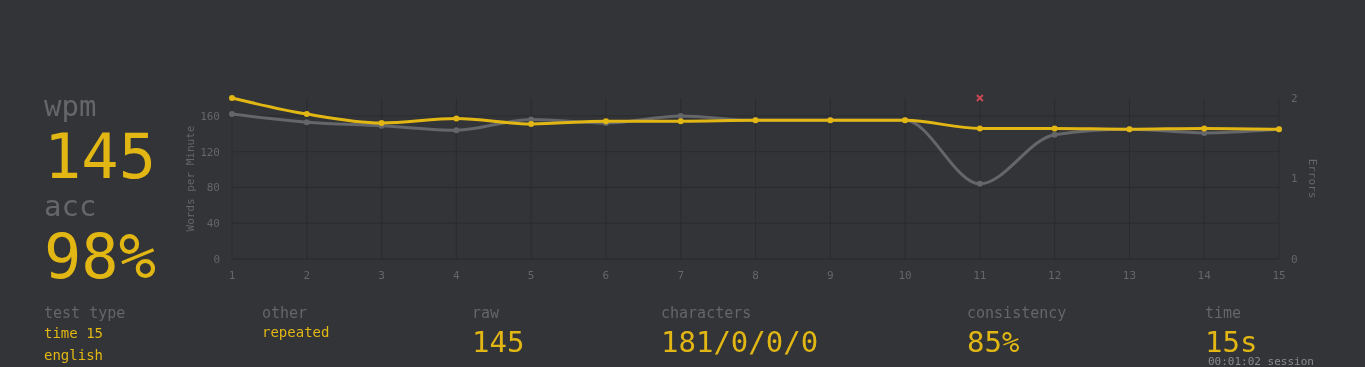 This screenshot has width=1365, height=367. What do you see at coordinates (74, 355) in the screenshot?
I see `text: english` at bounding box center [74, 355].